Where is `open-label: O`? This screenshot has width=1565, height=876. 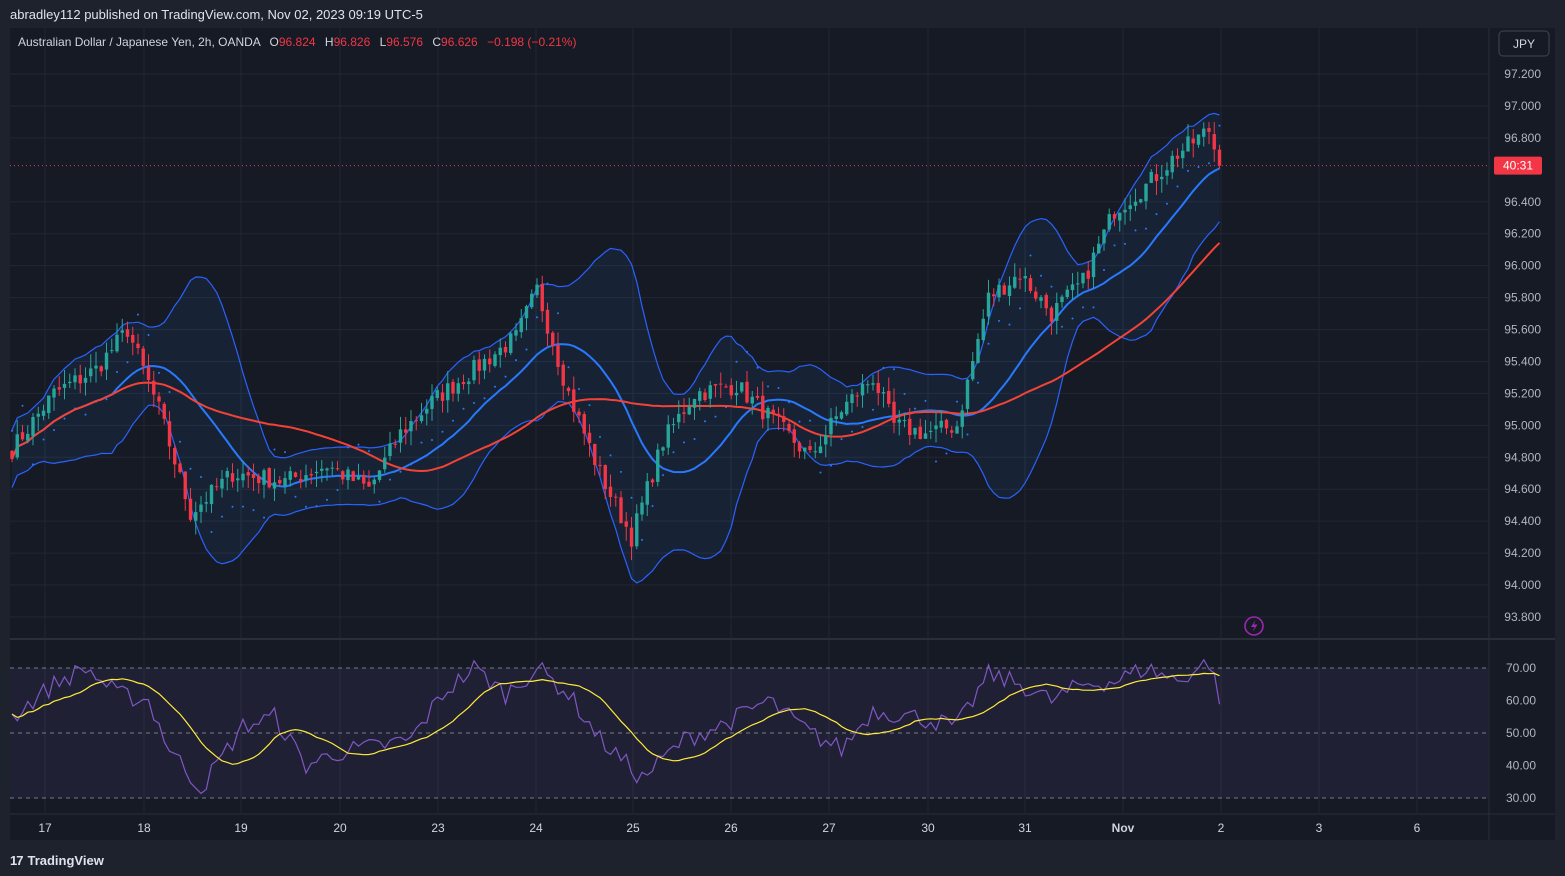
open-label: O is located at coordinates (274, 42).